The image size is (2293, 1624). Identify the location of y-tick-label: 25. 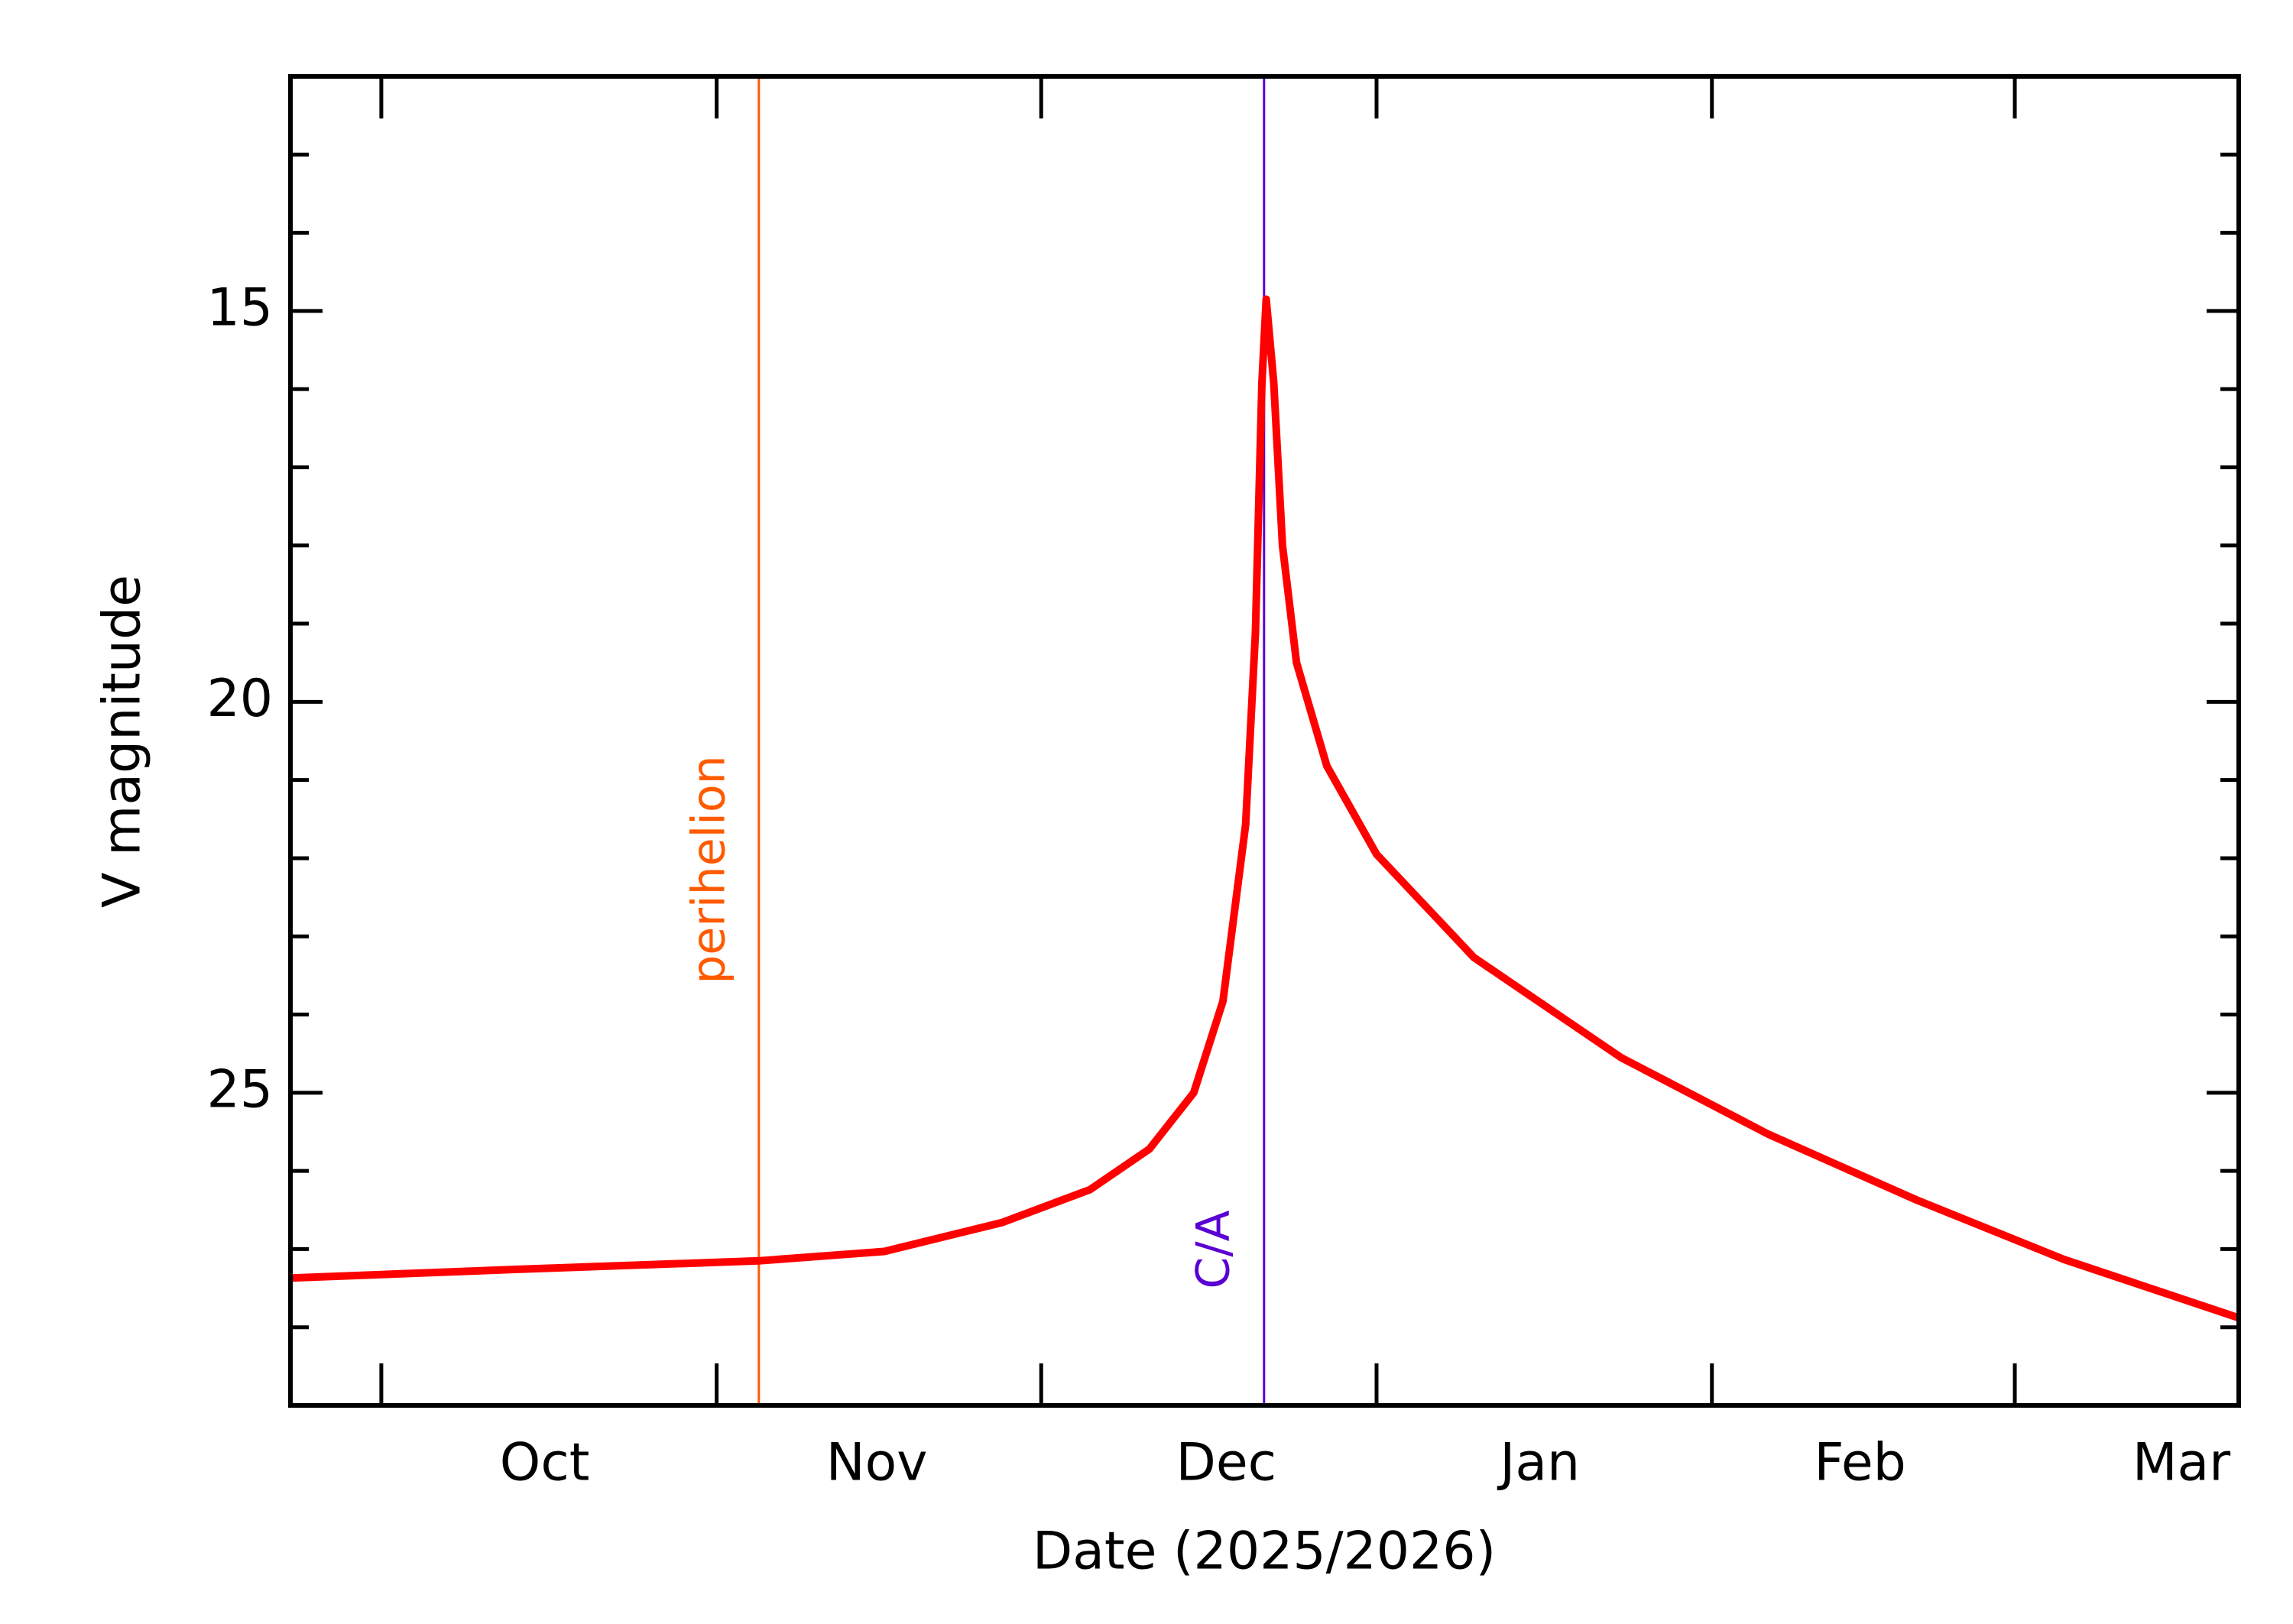
(239, 1089).